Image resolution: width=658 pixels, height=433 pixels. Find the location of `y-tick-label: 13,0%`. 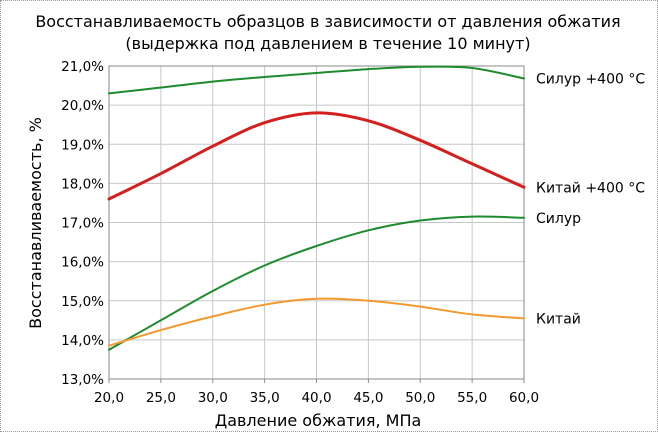

y-tick-label: 13,0% is located at coordinates (82, 380).